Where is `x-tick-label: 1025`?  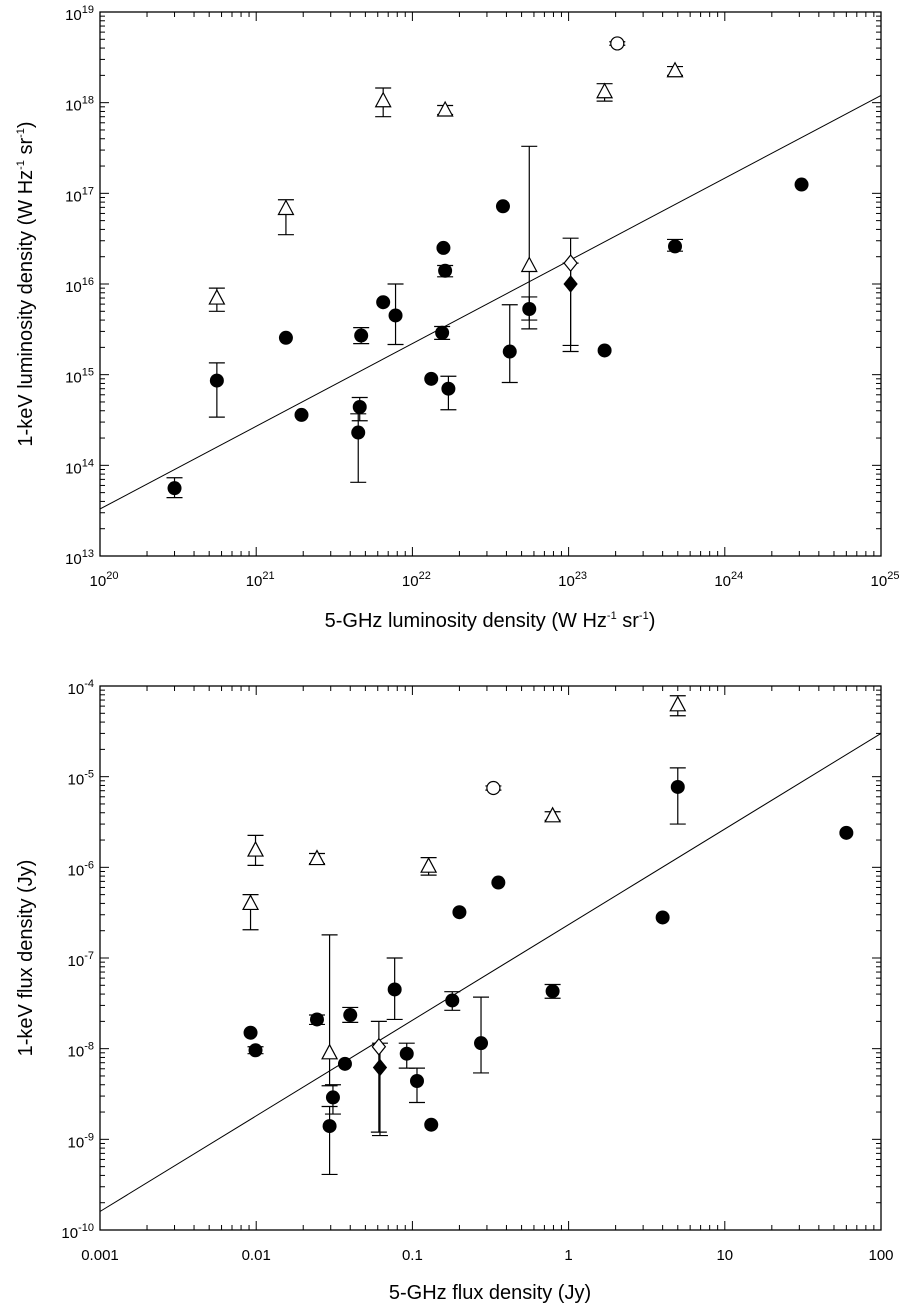 x-tick-label: 1025 is located at coordinates (885, 580).